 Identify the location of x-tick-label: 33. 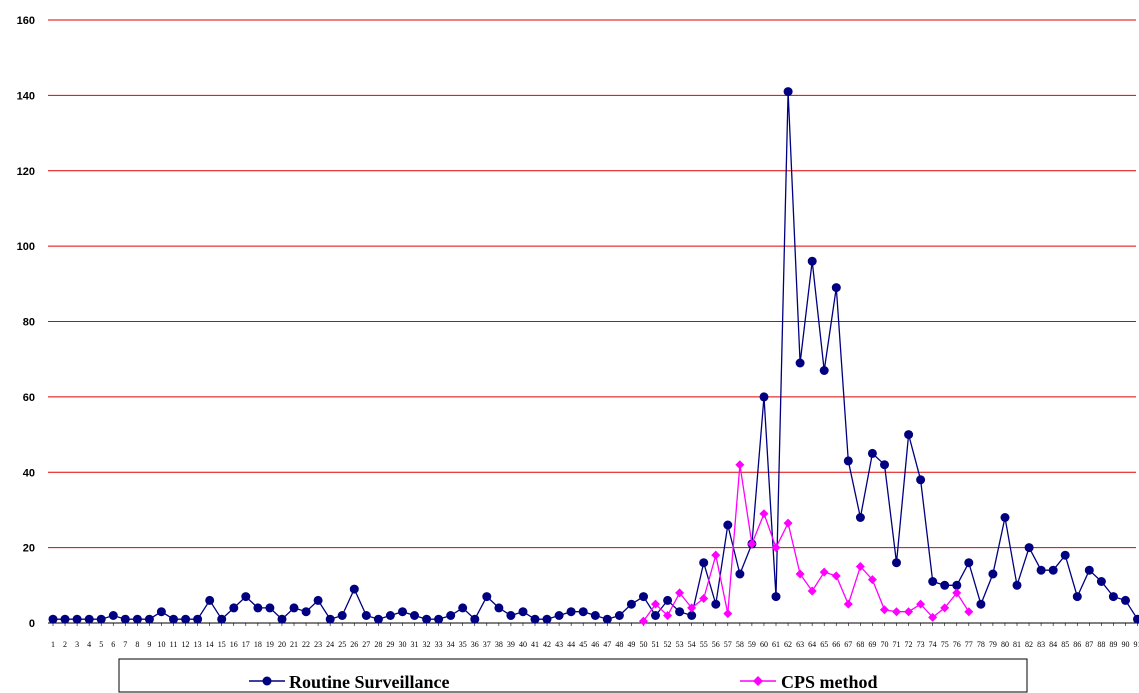
(439, 644).